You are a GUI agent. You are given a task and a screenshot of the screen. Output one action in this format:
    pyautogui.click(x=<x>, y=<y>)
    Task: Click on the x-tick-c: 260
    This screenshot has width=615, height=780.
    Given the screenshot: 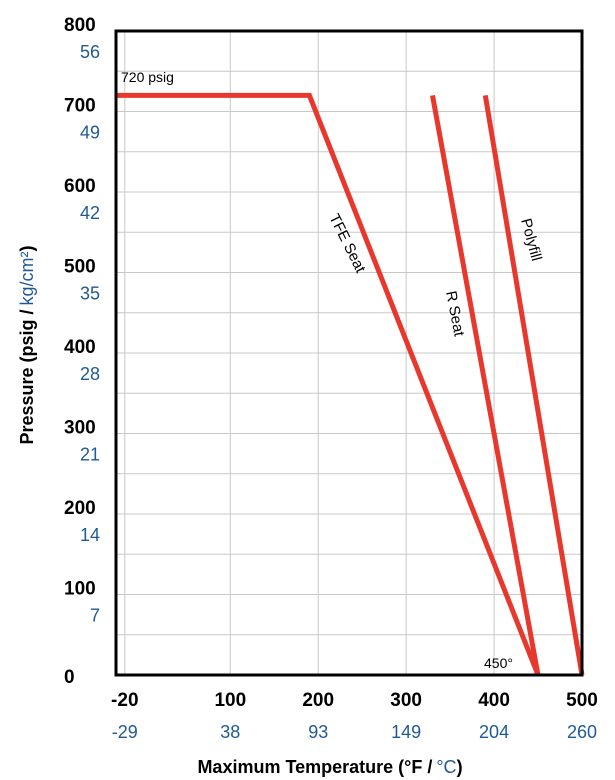 What is the action you would take?
    pyautogui.click(x=582, y=732)
    